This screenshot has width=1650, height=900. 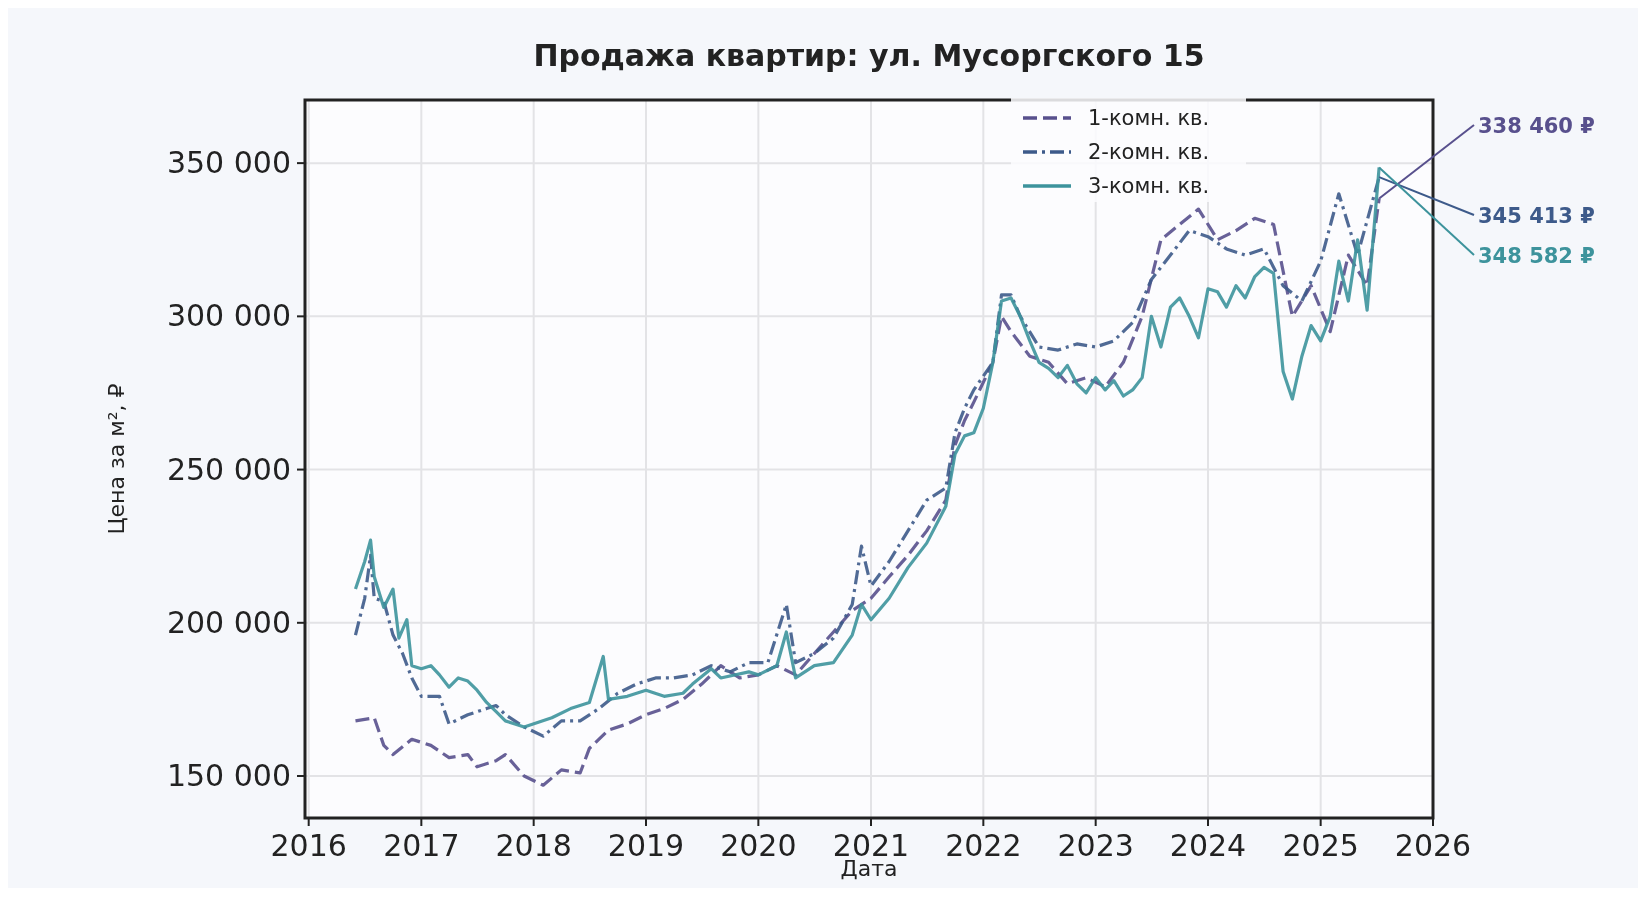 I want to click on chart-title: Продажа квартир: ул. Мусоргского 15, so click(x=869, y=55).